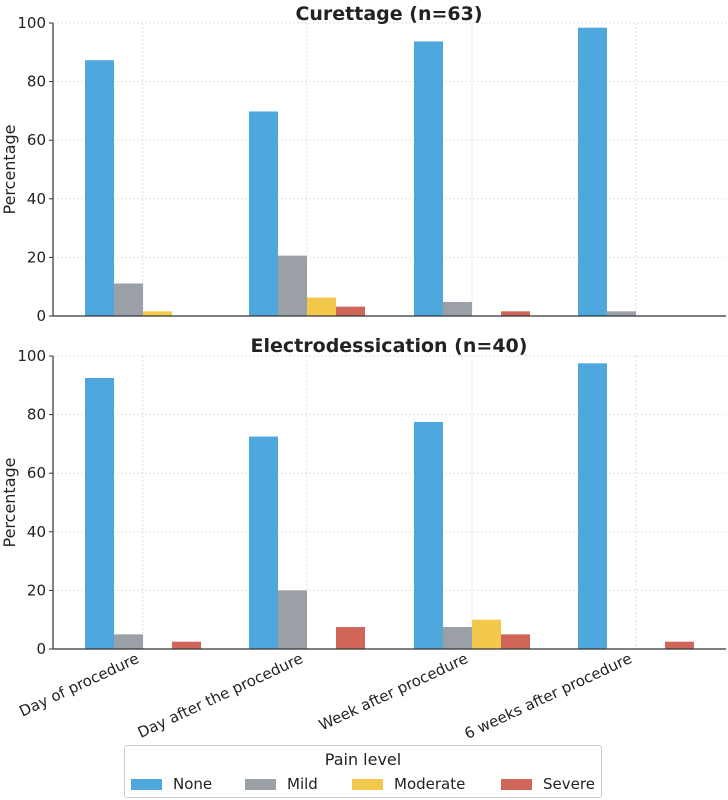 The width and height of the screenshot is (728, 800). I want to click on chart-title: Curettage (n=63), so click(388, 14).